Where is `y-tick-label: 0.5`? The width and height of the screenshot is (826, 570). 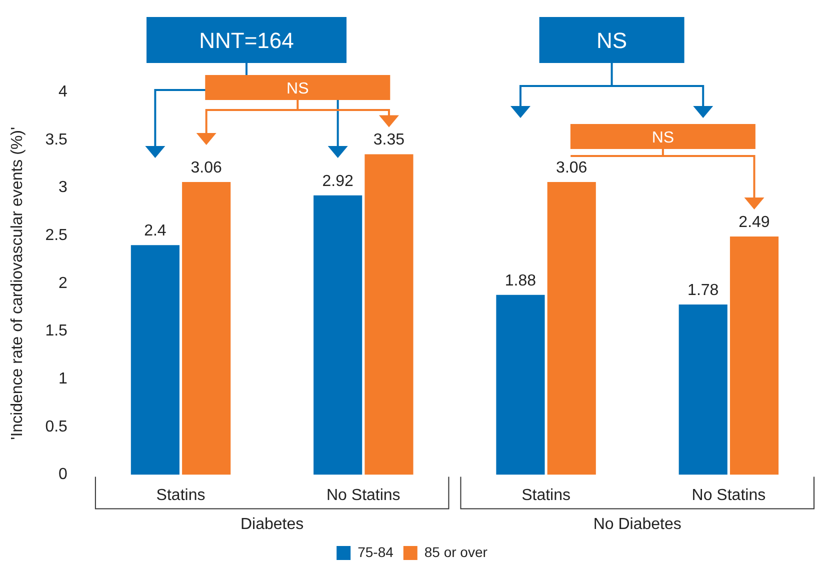
y-tick-label: 0.5 is located at coordinates (56, 427).